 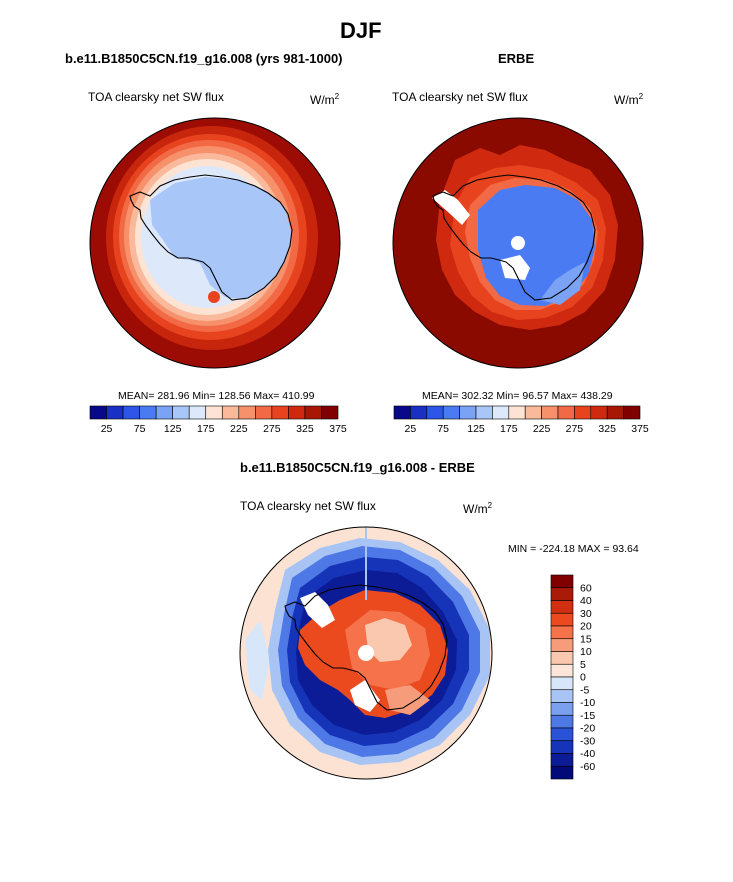 I want to click on panel-2-units: W/m2, so click(x=629, y=99).